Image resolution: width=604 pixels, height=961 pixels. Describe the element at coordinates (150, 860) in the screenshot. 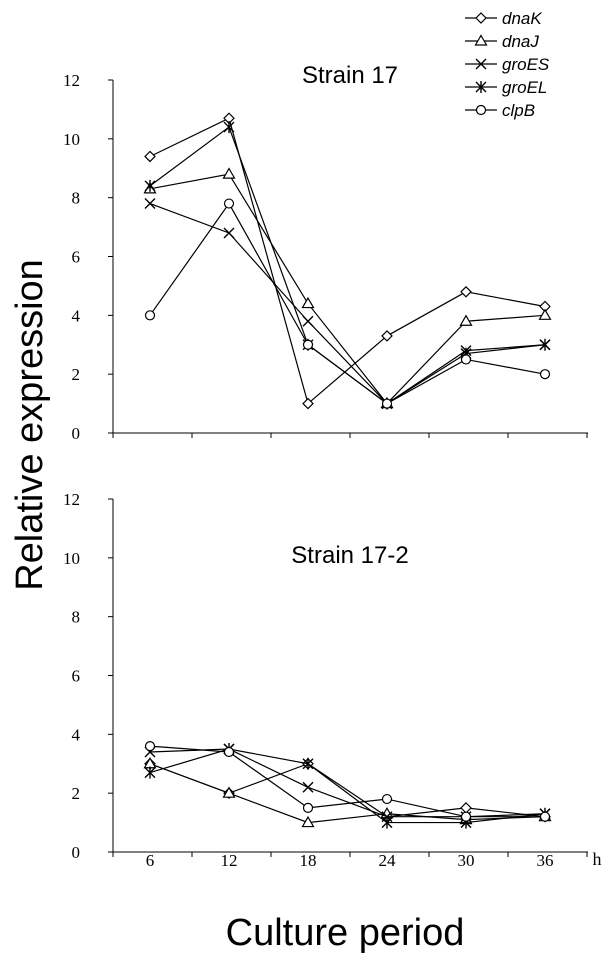

I see `x-tick-label: 6` at that location.